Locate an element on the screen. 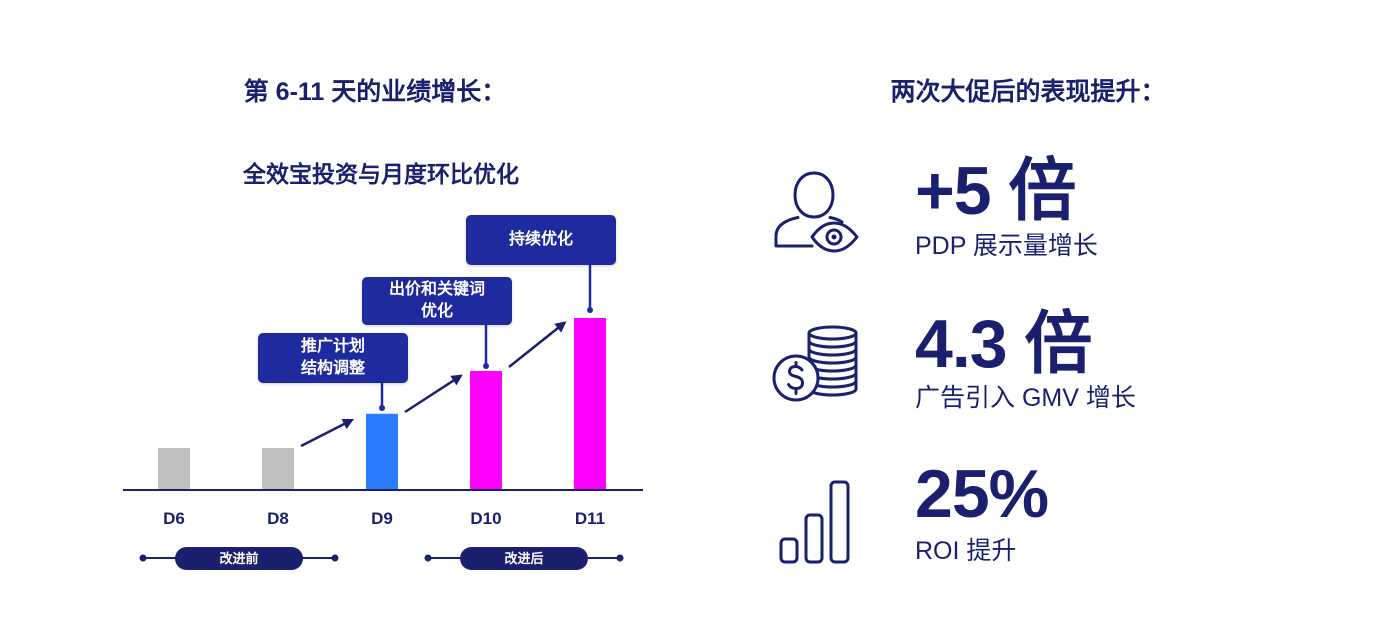 The image size is (1400, 638). stat-value-gmv: 4.3 倍 is located at coordinates (1003, 344).